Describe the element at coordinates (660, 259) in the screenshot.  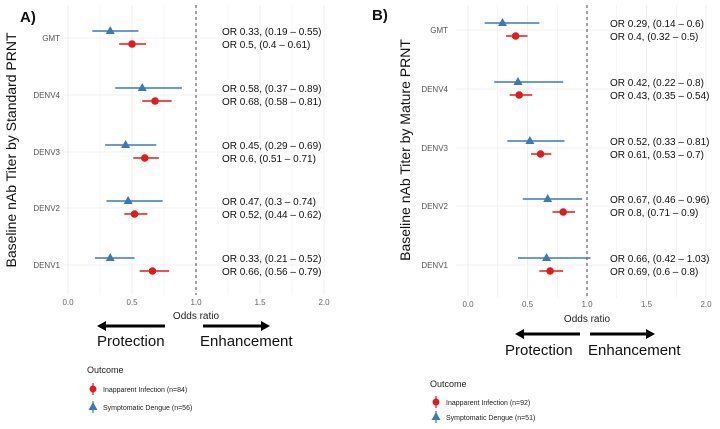
I see `or-label: OR 0.66, (0.42 – 1.03)` at that location.